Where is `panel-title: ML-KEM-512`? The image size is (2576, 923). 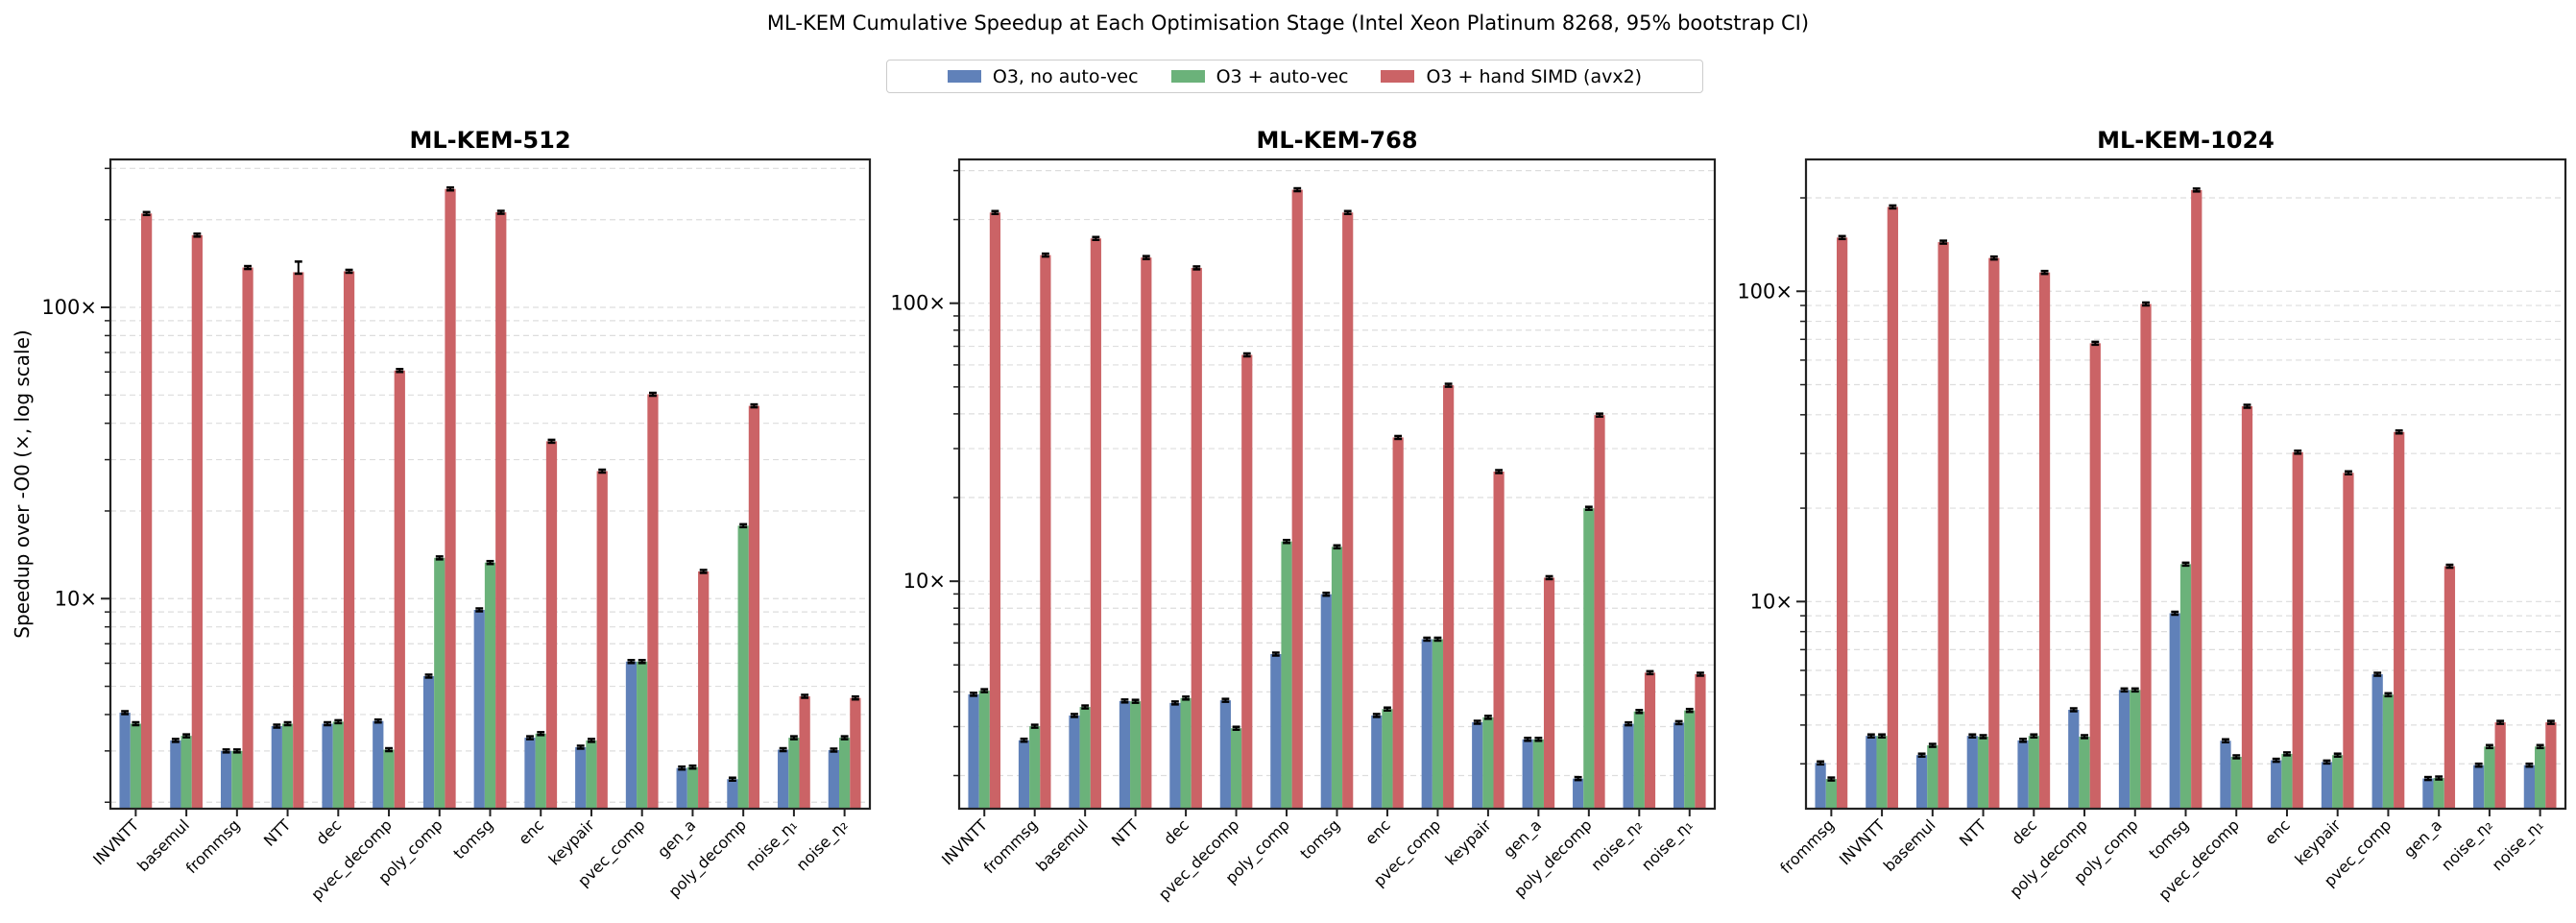 panel-title: ML-KEM-512 is located at coordinates (489, 140).